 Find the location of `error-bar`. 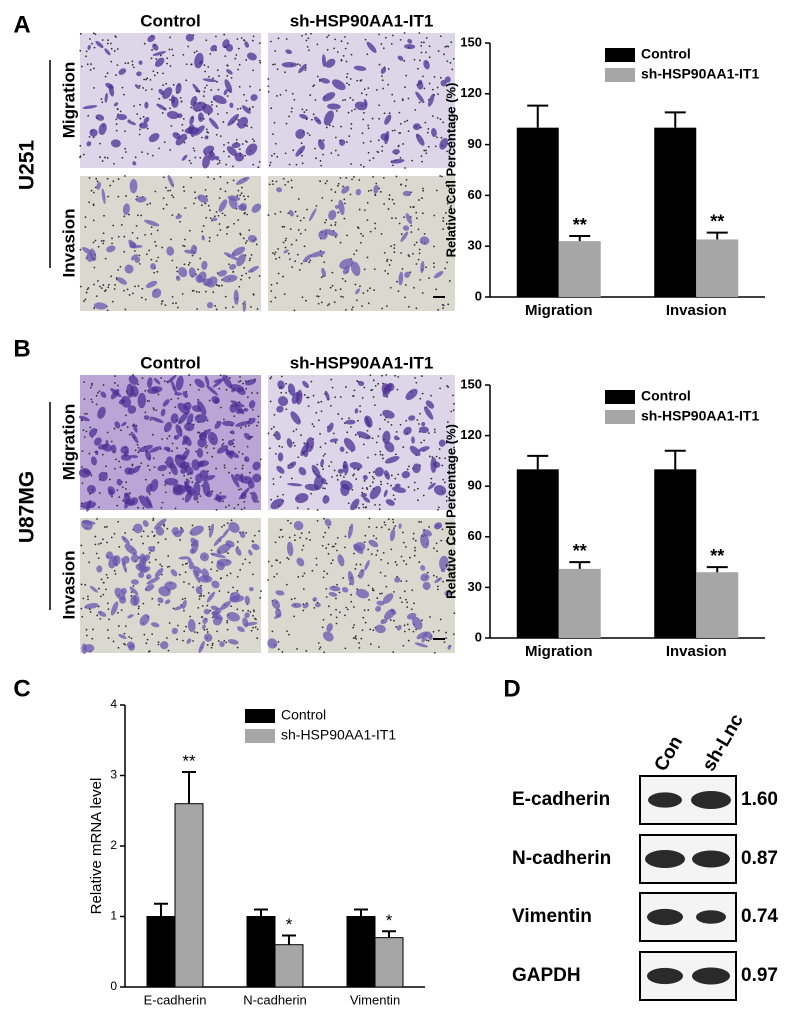

error-bar is located at coordinates (580, 565).